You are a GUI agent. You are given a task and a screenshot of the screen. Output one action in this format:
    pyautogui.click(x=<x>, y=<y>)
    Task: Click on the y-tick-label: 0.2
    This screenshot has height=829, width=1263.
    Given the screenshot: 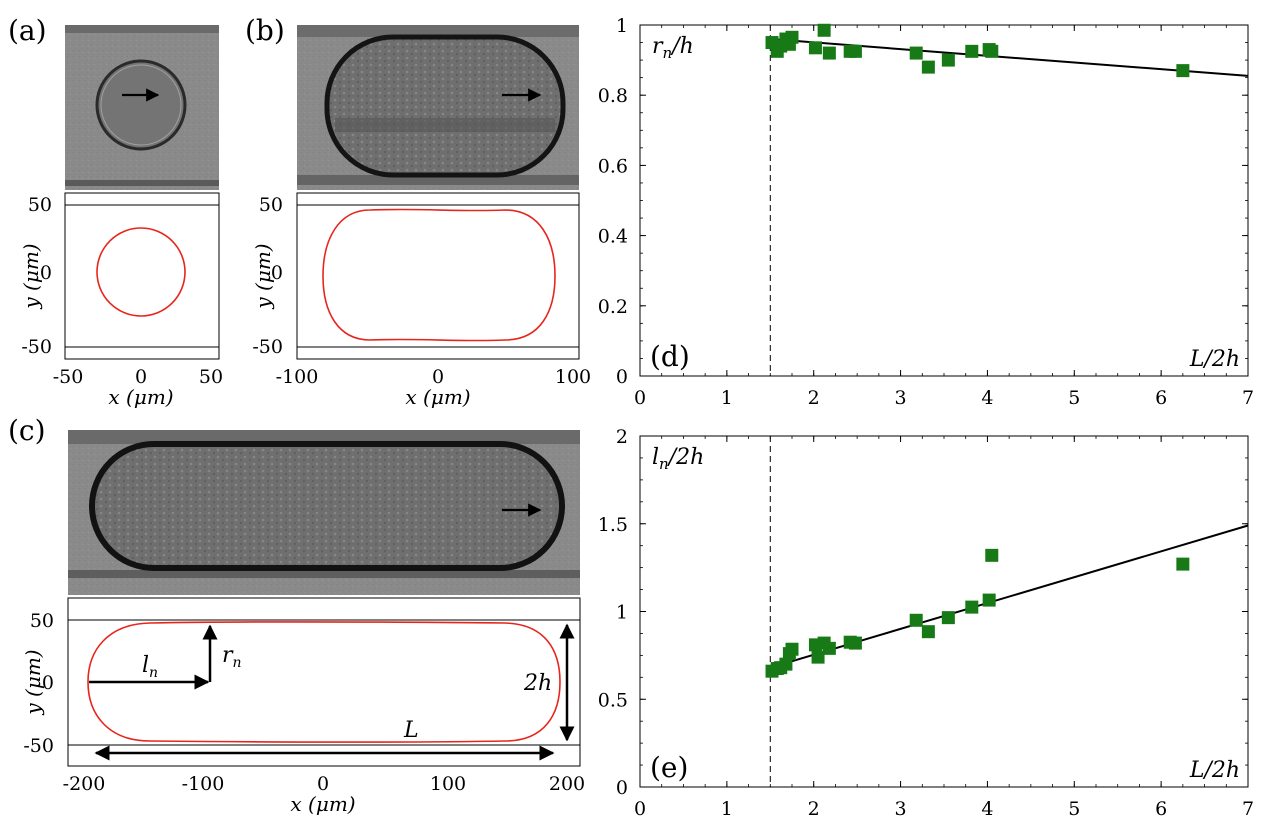 What is the action you would take?
    pyautogui.click(x=613, y=307)
    